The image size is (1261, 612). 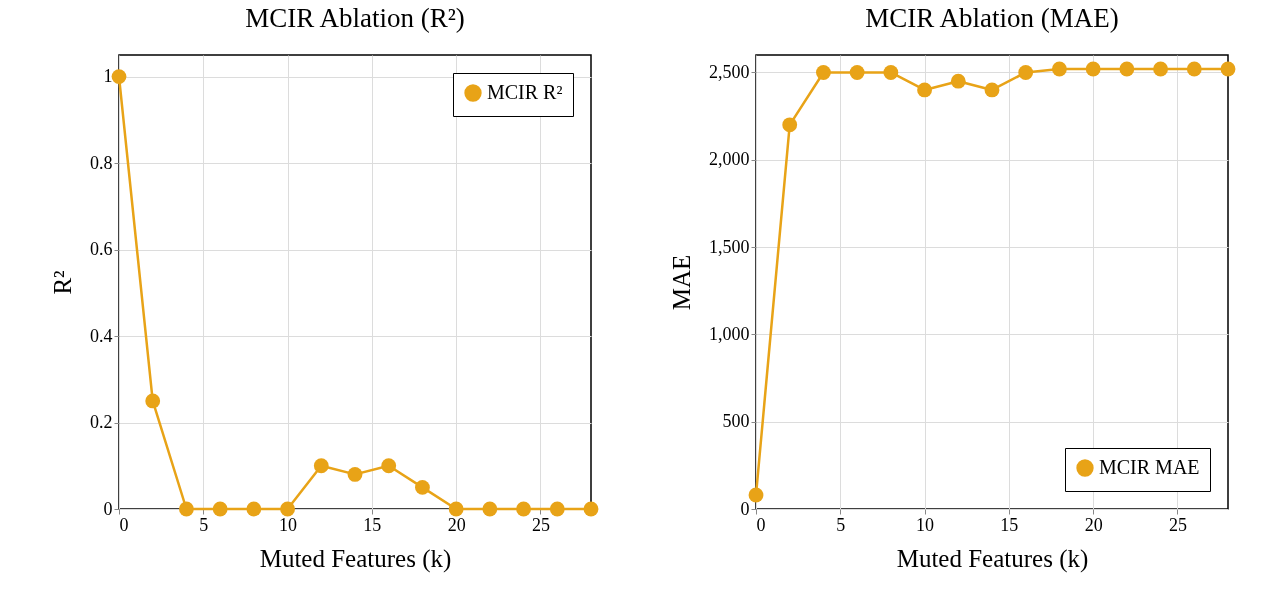 I want to click on y-tick-label: 1,000, so click(x=729, y=333).